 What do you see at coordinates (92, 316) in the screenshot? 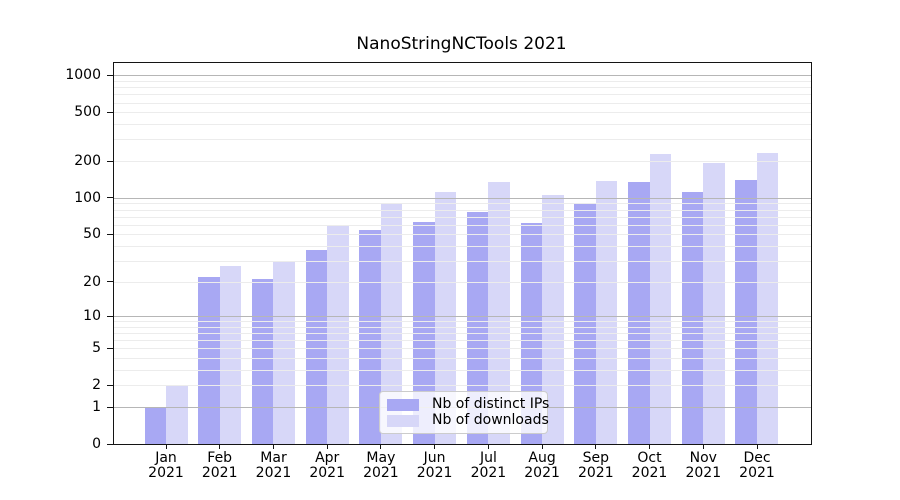
I see `y-tick-label: 10` at bounding box center [92, 316].